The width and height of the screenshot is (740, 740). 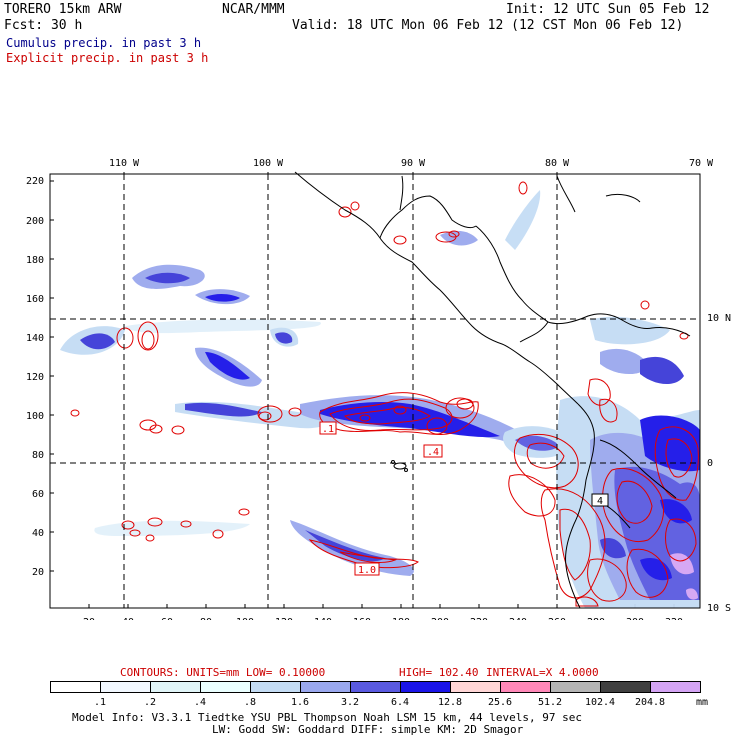 I want to click on x-tick-140: 140, so click(x=323, y=618).